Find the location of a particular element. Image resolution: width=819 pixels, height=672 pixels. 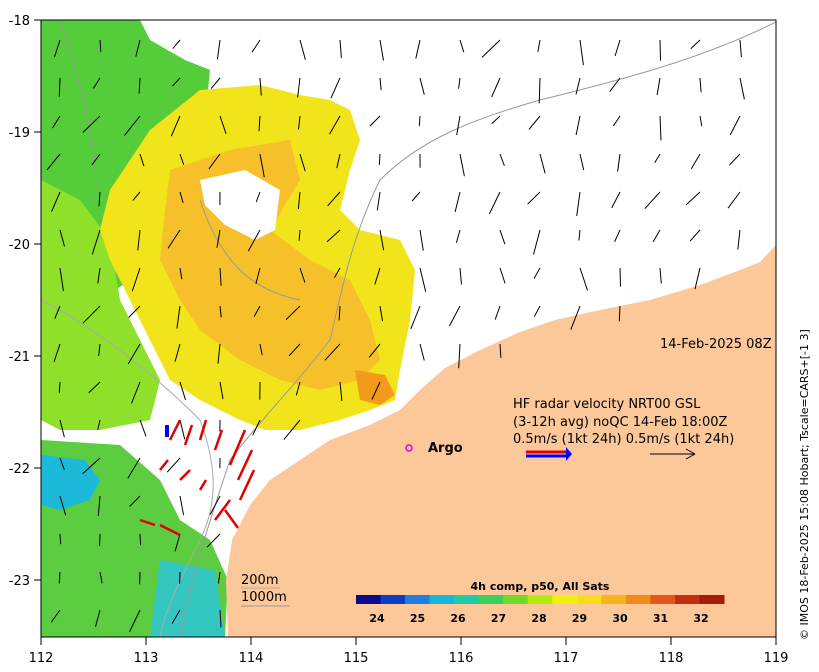

hf-radar-vectors is located at coordinates (197, 478).